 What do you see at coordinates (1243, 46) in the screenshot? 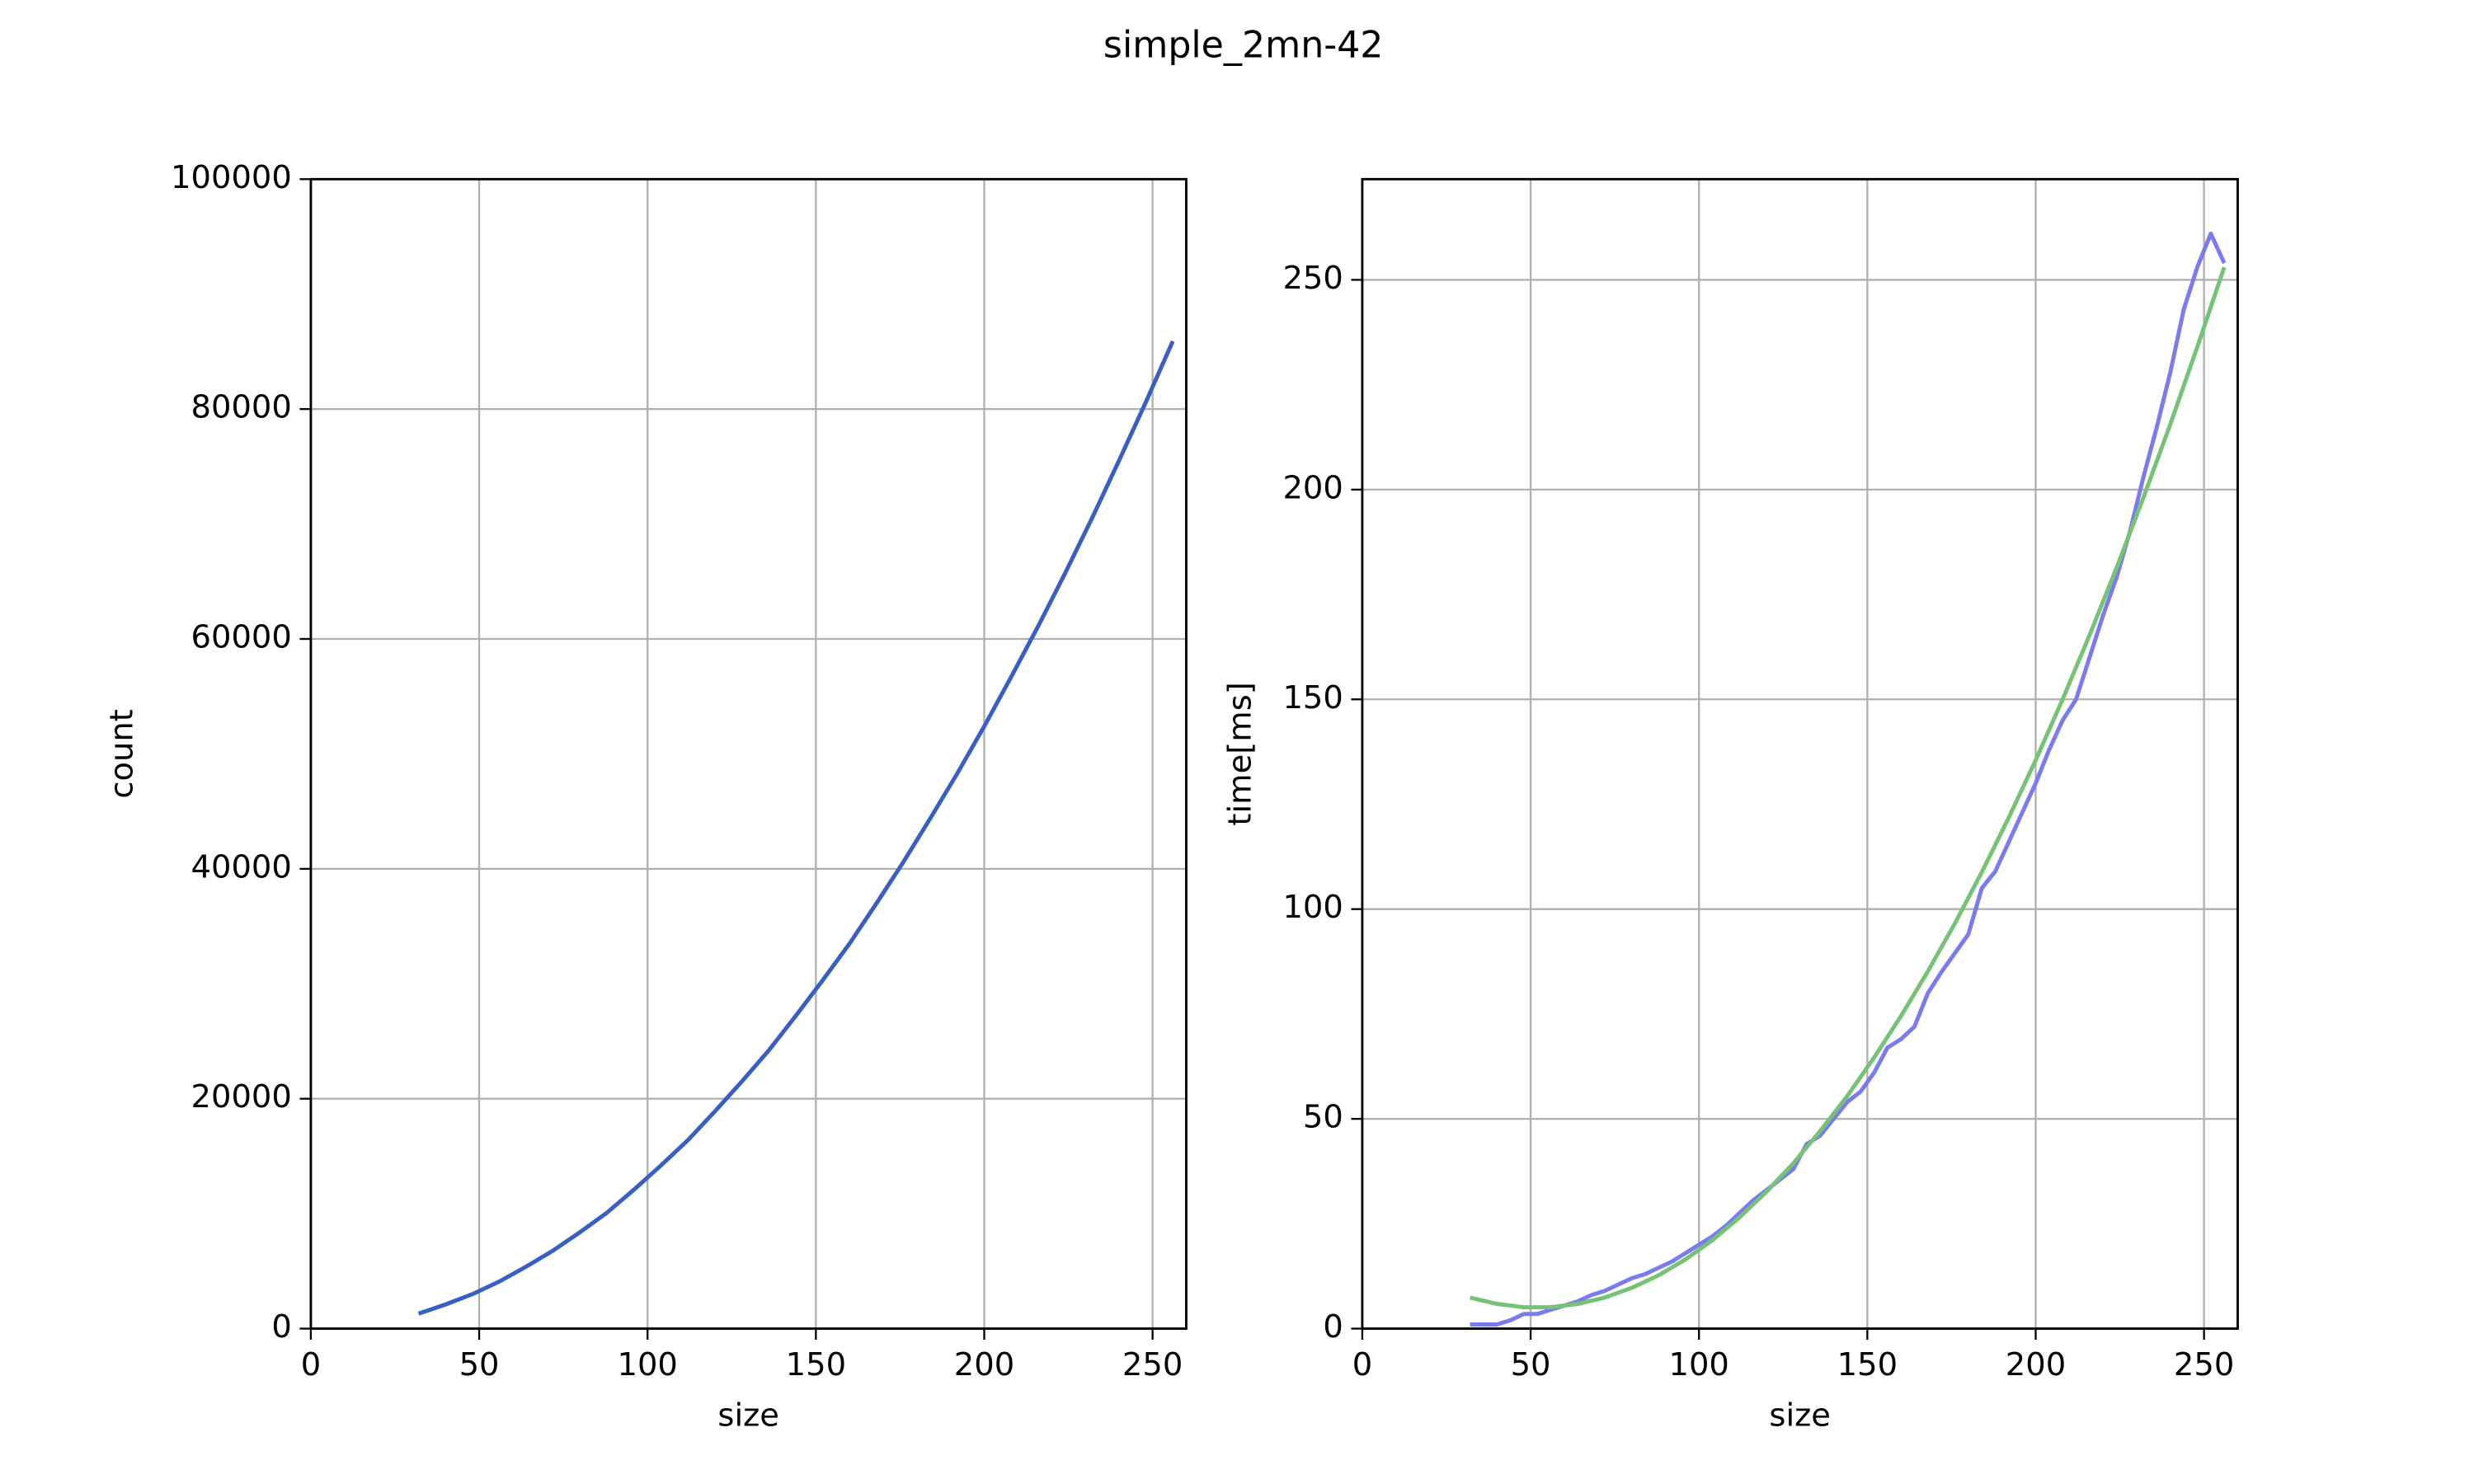
I see `figure-title: simple_2mn-42` at bounding box center [1243, 46].